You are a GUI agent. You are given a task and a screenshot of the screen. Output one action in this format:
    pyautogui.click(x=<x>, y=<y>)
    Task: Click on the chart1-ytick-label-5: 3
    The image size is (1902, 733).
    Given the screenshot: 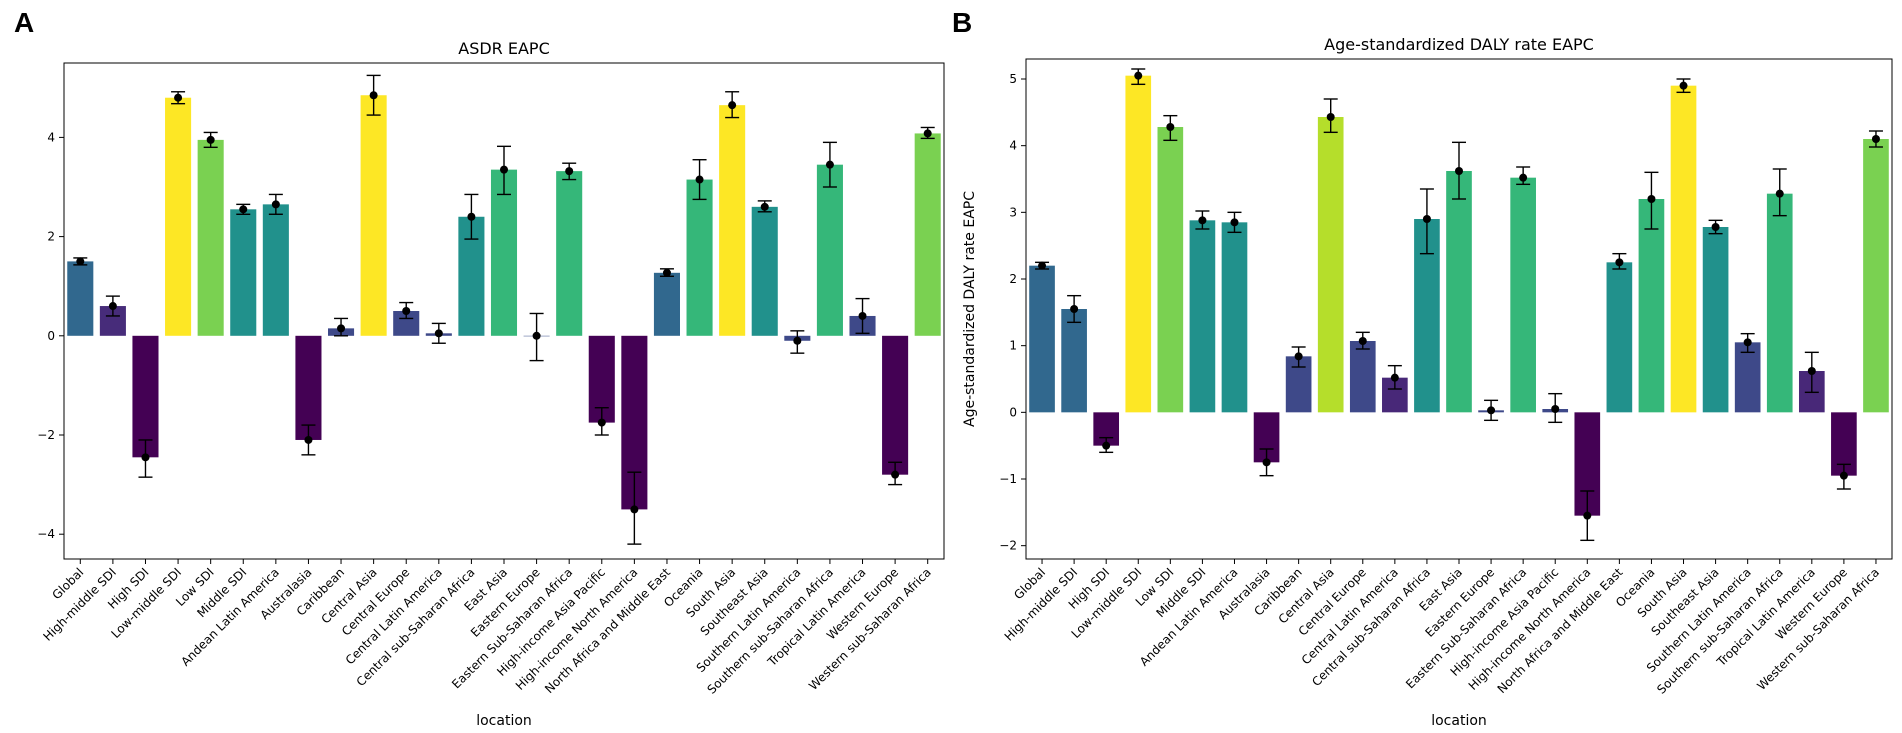 What is the action you would take?
    pyautogui.click(x=1013, y=212)
    